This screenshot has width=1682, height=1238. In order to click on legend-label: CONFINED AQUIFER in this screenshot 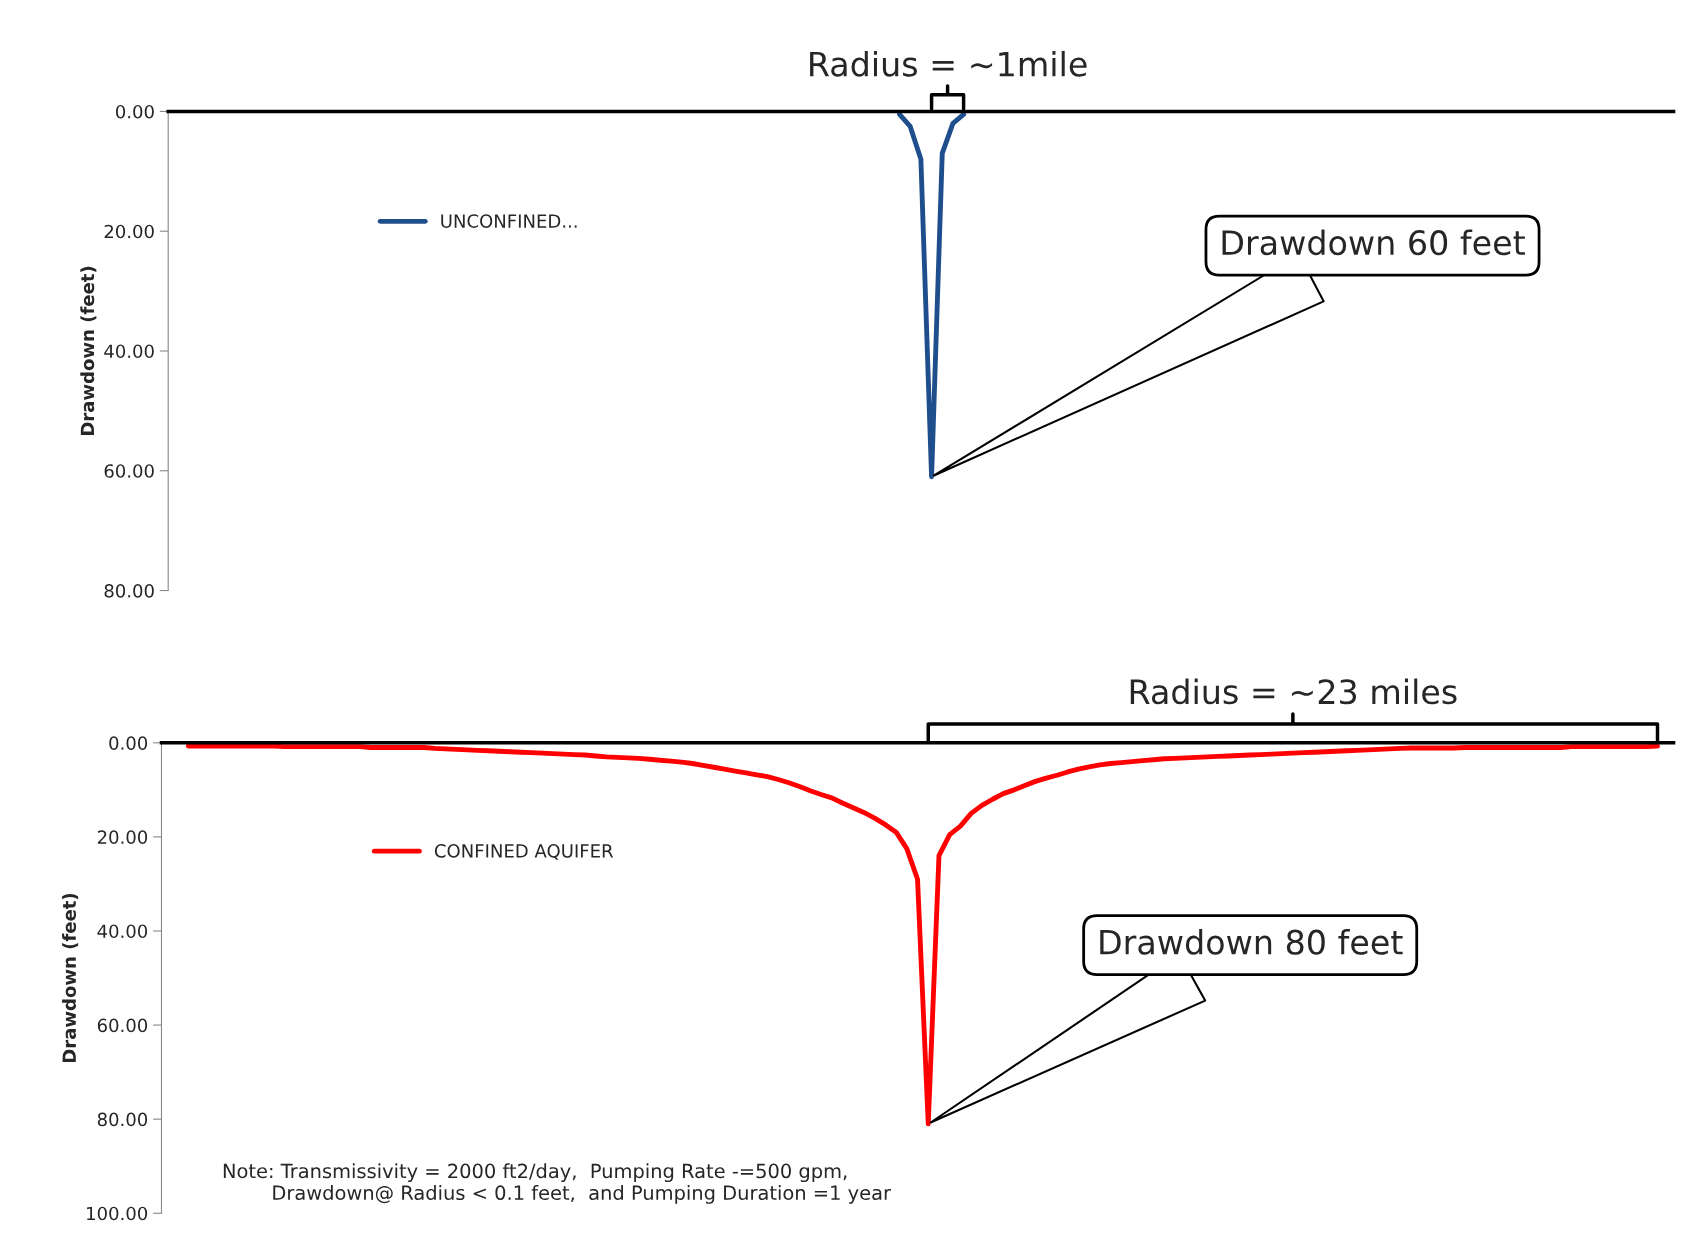, I will do `click(524, 852)`.